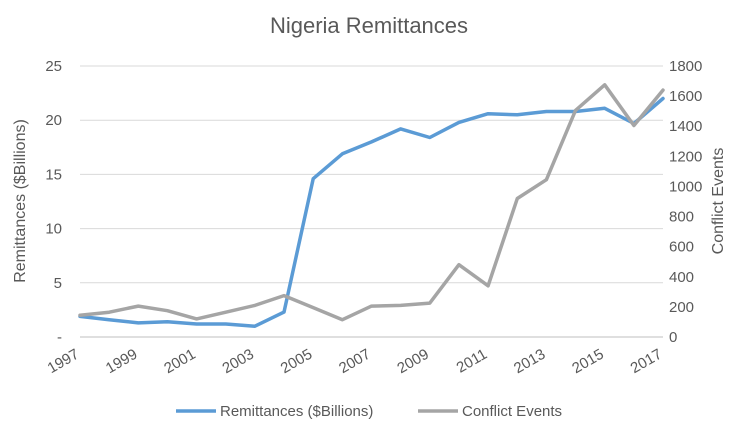 The height and width of the screenshot is (434, 754). I want to click on y2-tick-label: 1800, so click(685, 66).